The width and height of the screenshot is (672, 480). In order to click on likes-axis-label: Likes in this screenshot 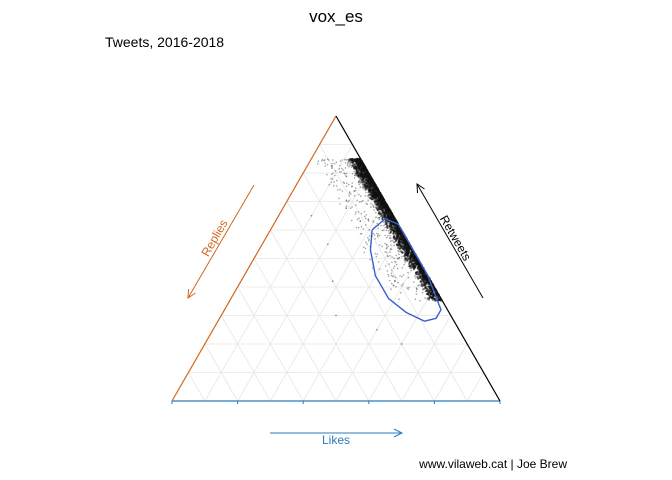, I will do `click(336, 440)`.